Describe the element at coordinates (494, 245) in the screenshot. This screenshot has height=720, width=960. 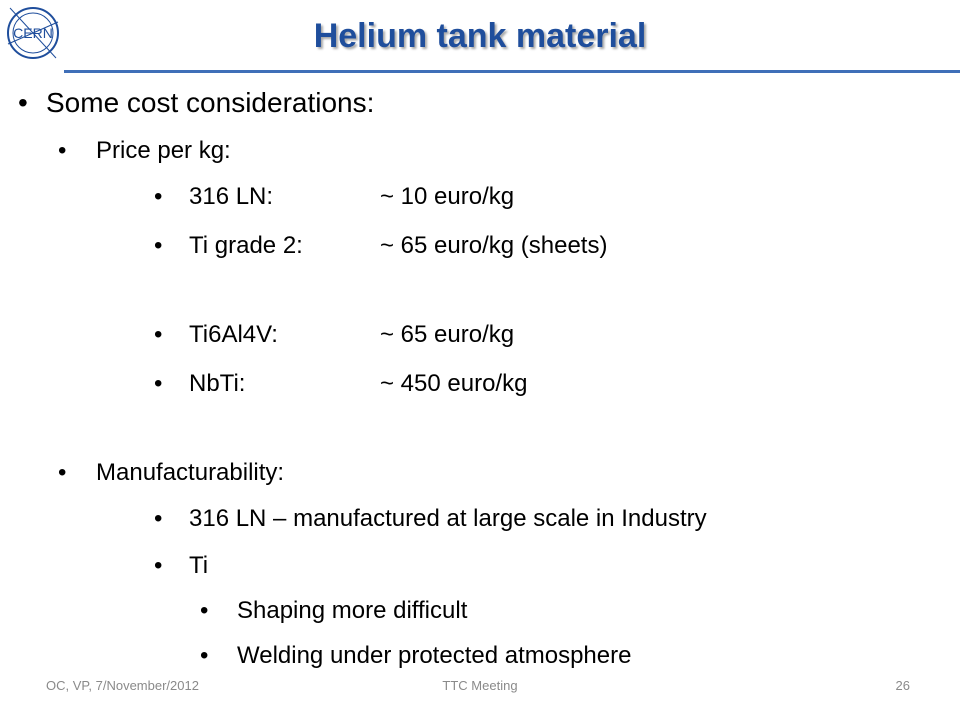
I see `material-price: ~ 65 euro/kg (sheets)` at that location.